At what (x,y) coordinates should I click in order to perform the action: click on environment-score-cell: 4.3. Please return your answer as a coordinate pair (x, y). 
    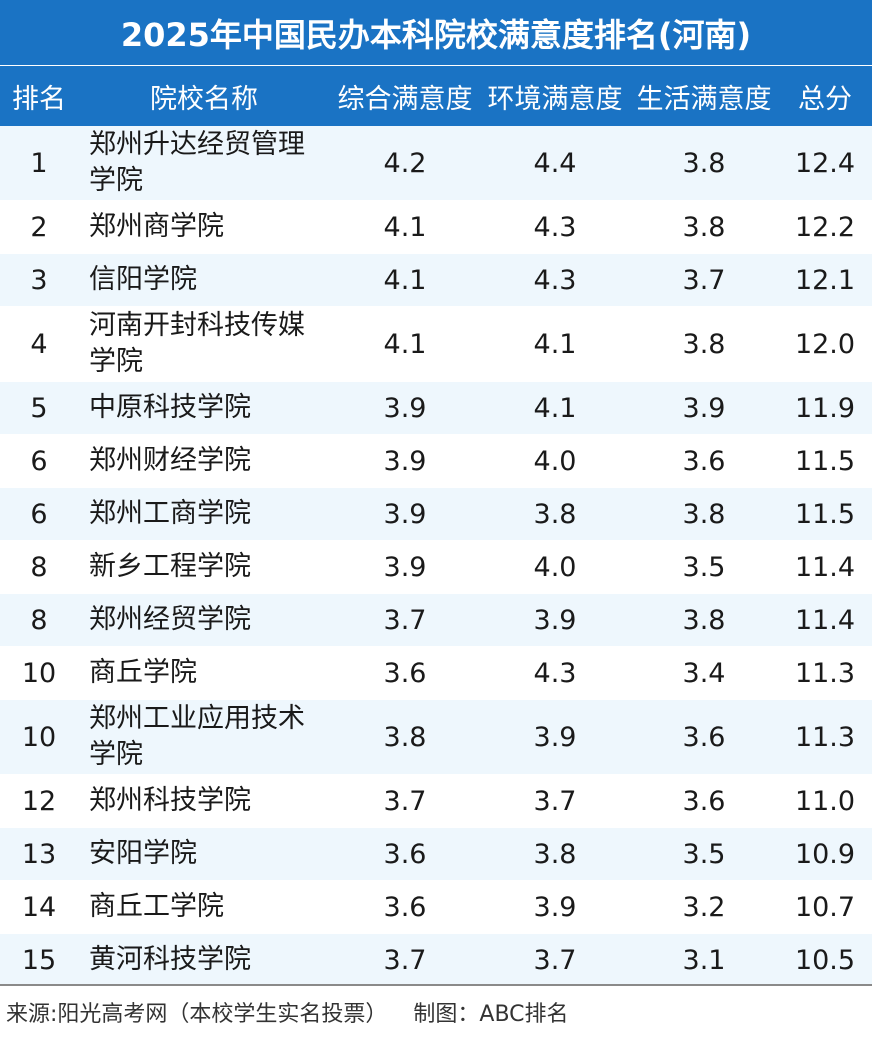
    Looking at the image, I should click on (555, 227).